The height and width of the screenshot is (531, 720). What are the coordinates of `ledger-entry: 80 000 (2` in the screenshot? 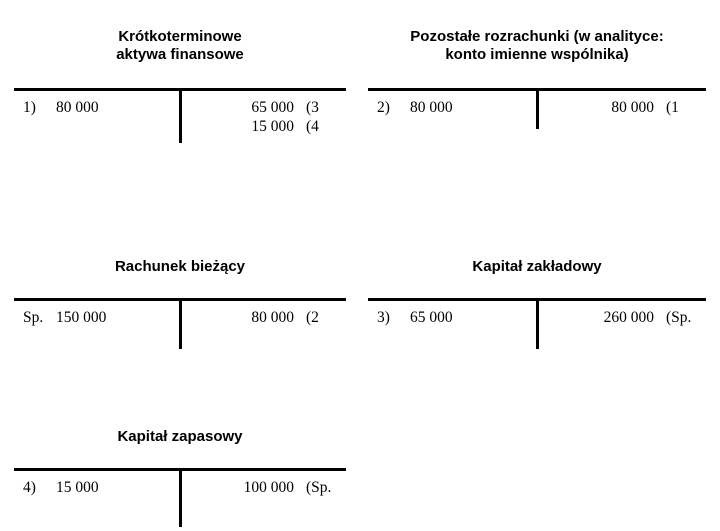 It's located at (264, 317).